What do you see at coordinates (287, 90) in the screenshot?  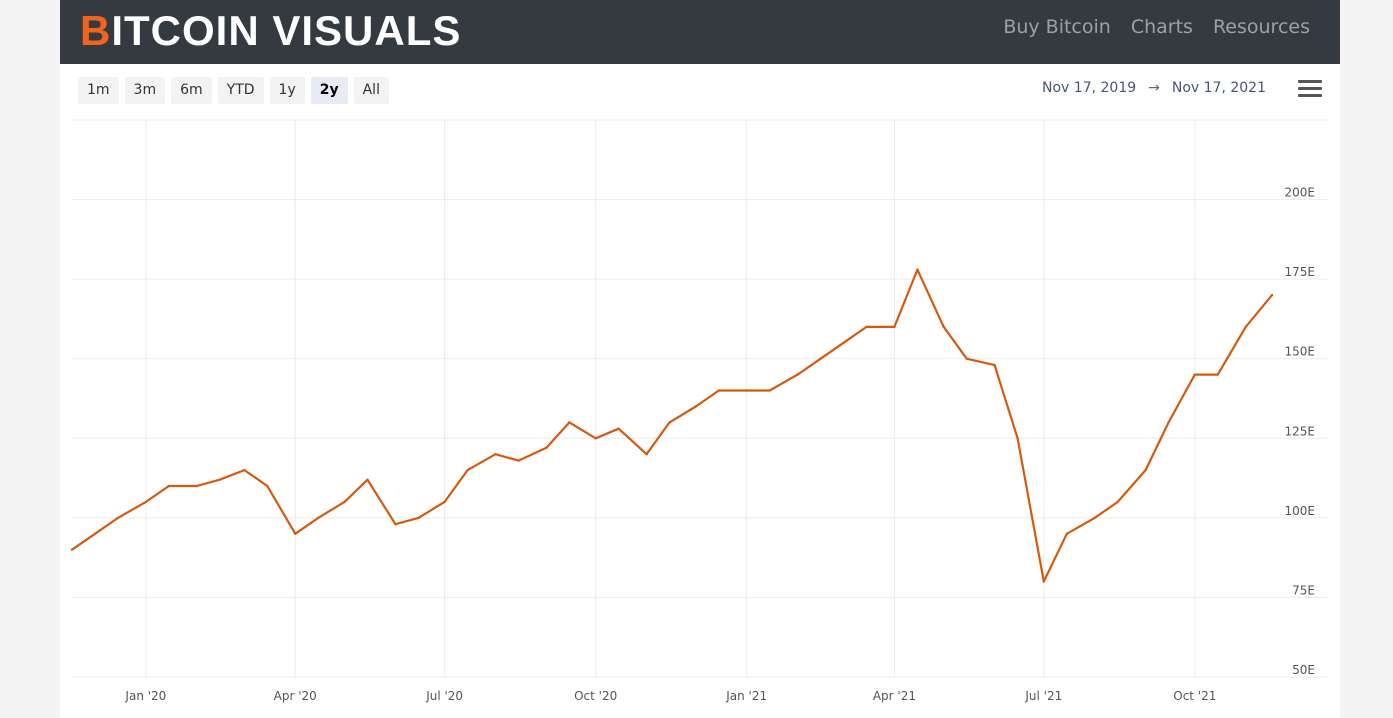 I see `range-1y-button: 1y` at bounding box center [287, 90].